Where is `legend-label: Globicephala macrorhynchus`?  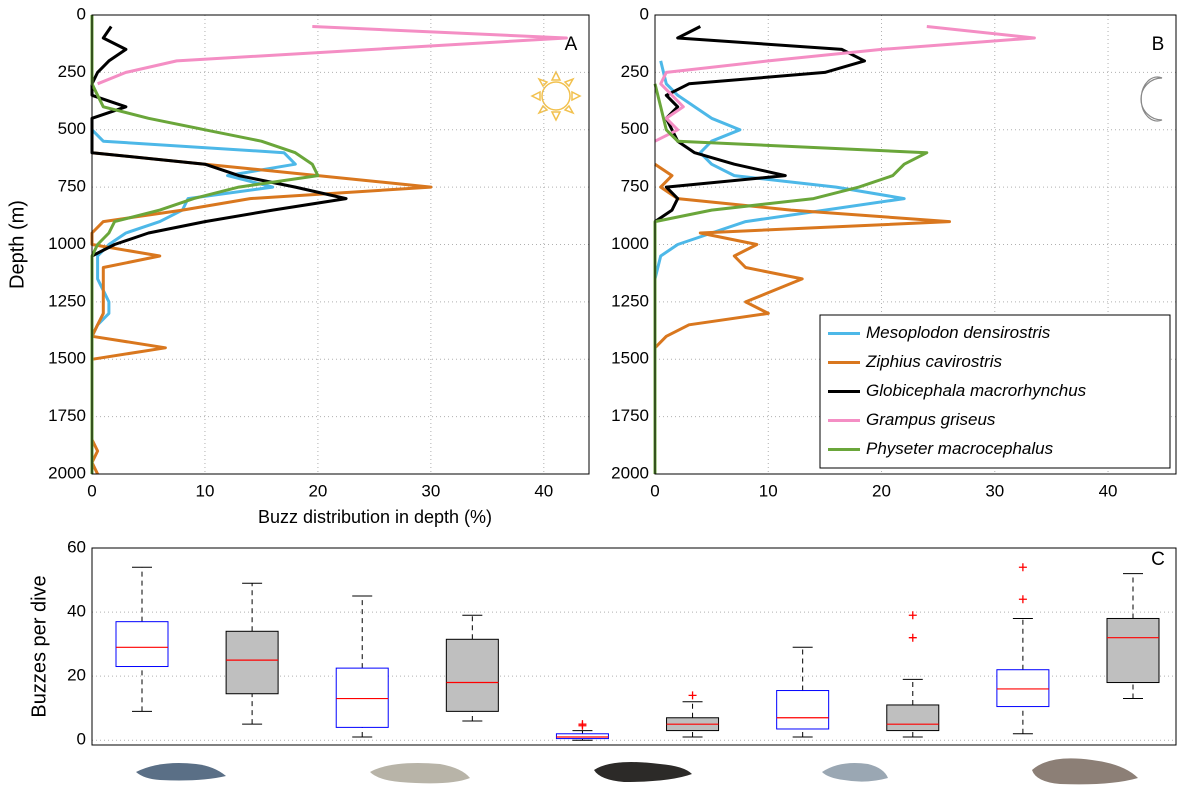
legend-label: Globicephala macrorhynchus is located at coordinates (976, 390).